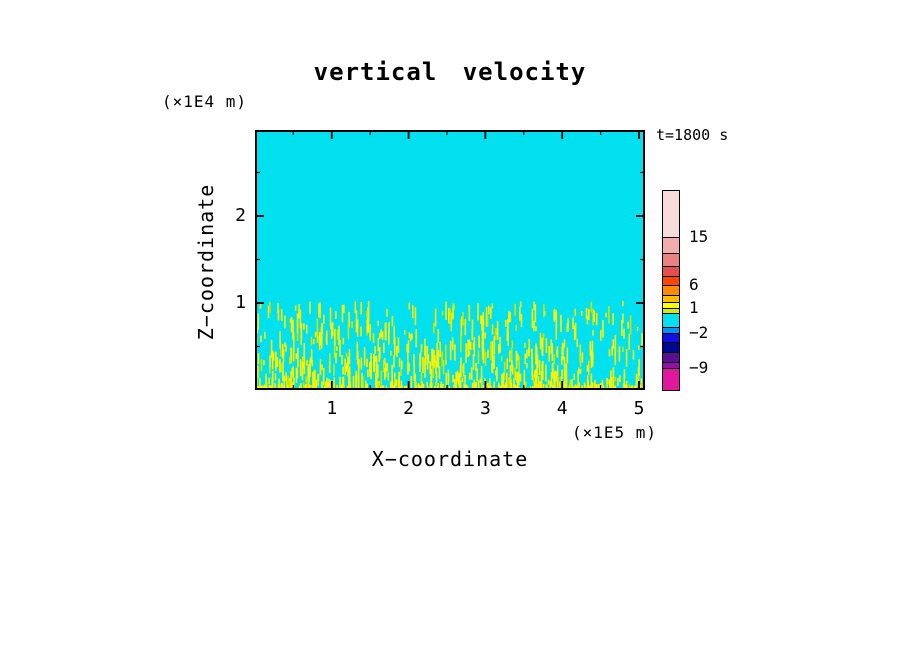  I want to click on colorbar, so click(671, 290).